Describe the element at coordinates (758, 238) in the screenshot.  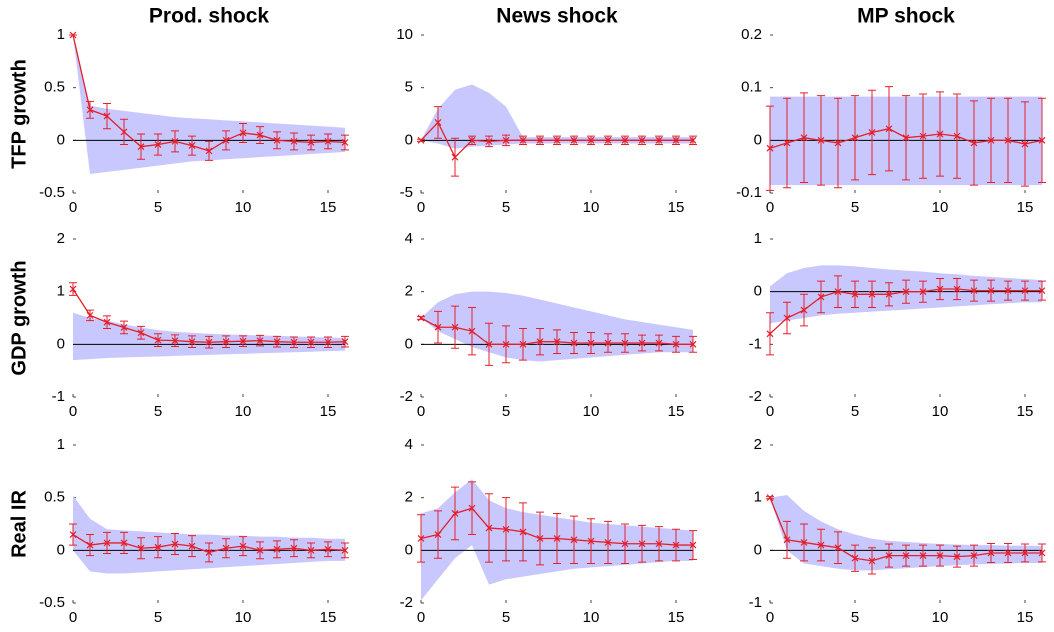
I see `y-tick-label: 1` at that location.